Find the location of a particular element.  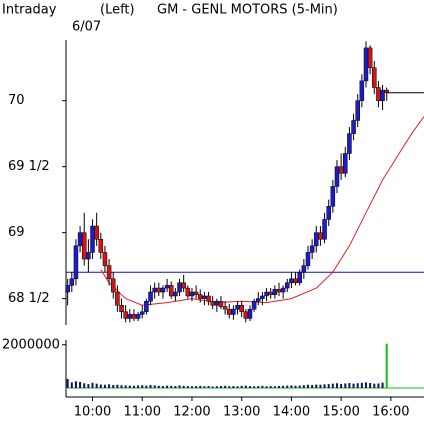

chart-title: GM - GENL MOTORS (5-Min) is located at coordinates (247, 10).